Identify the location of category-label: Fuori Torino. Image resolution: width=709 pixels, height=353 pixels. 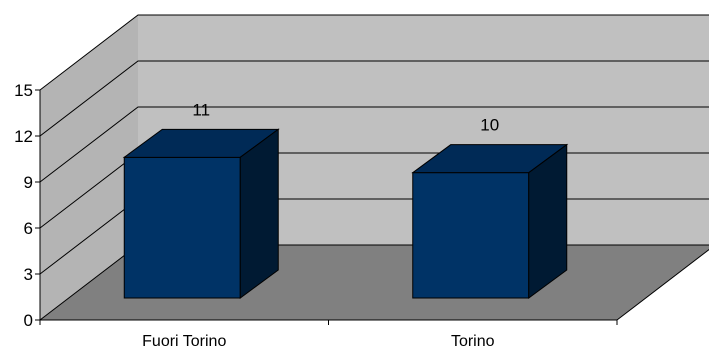
(184, 341).